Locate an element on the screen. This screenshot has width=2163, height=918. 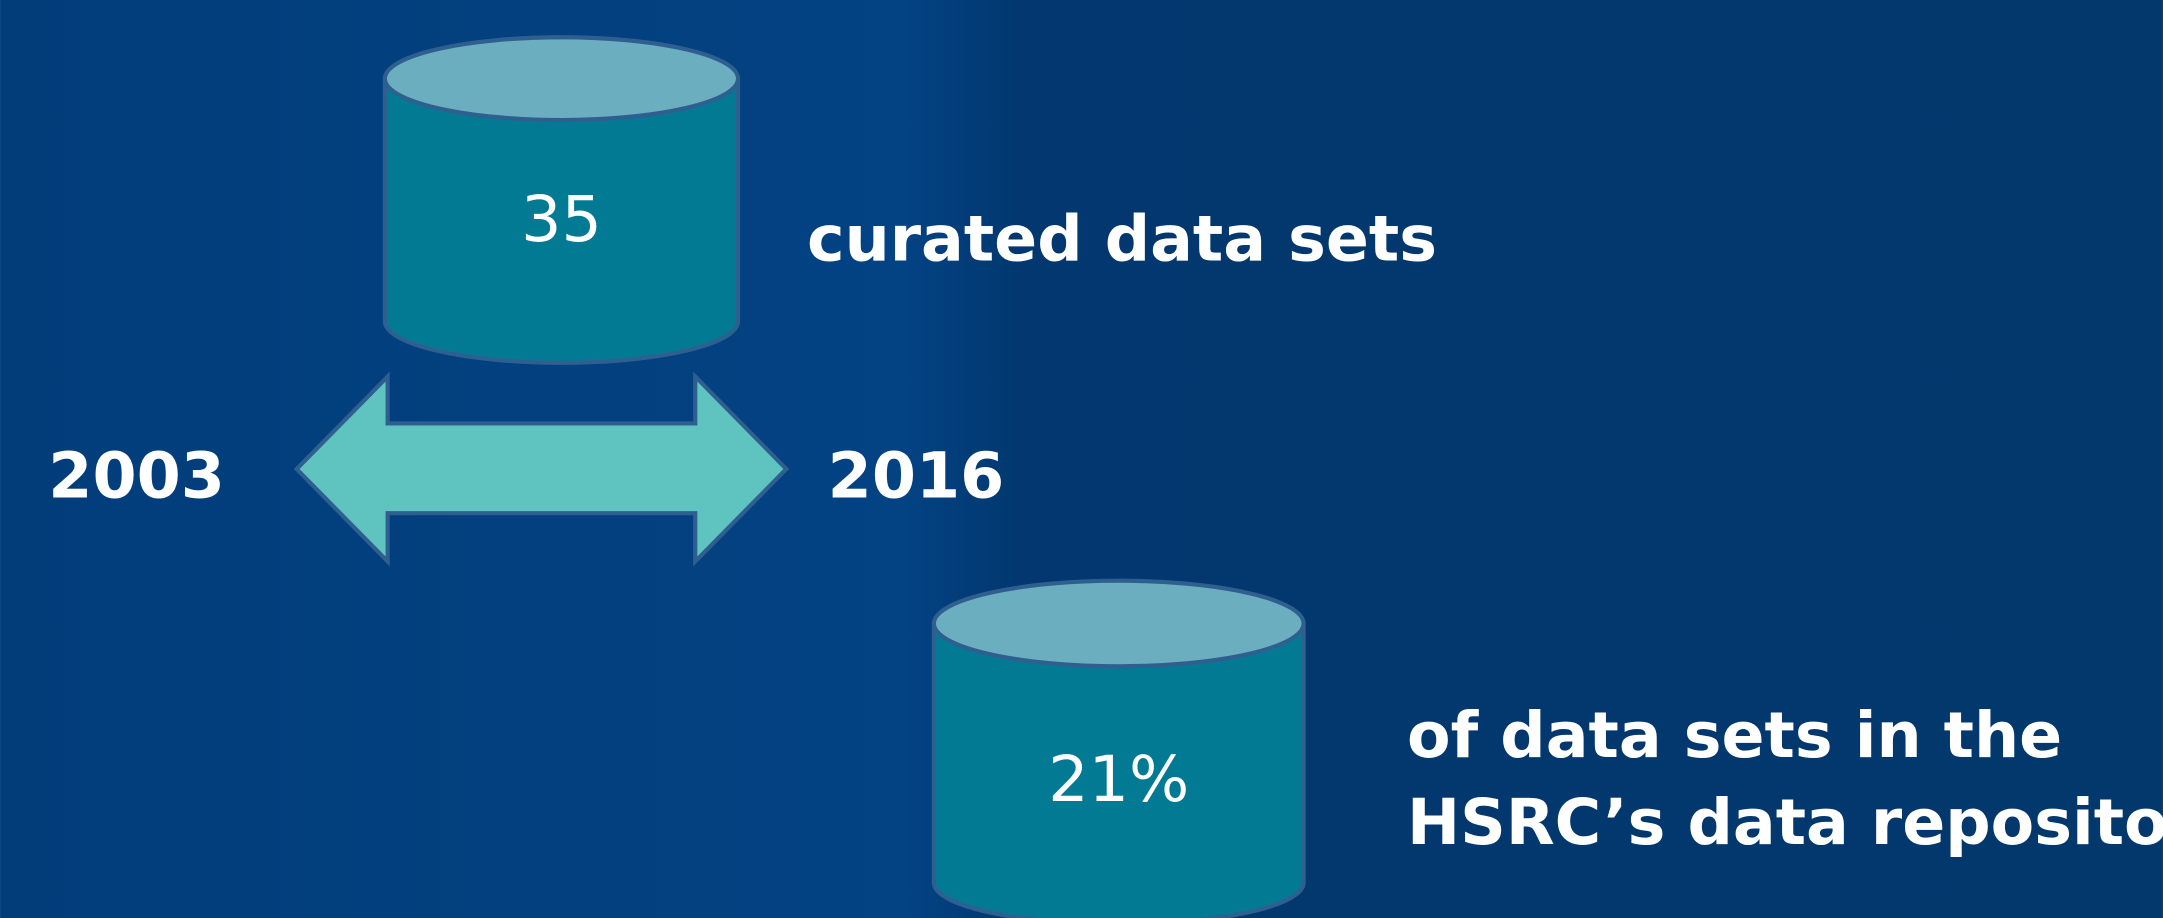
cylinder-value: 35 is located at coordinates (561, 219).